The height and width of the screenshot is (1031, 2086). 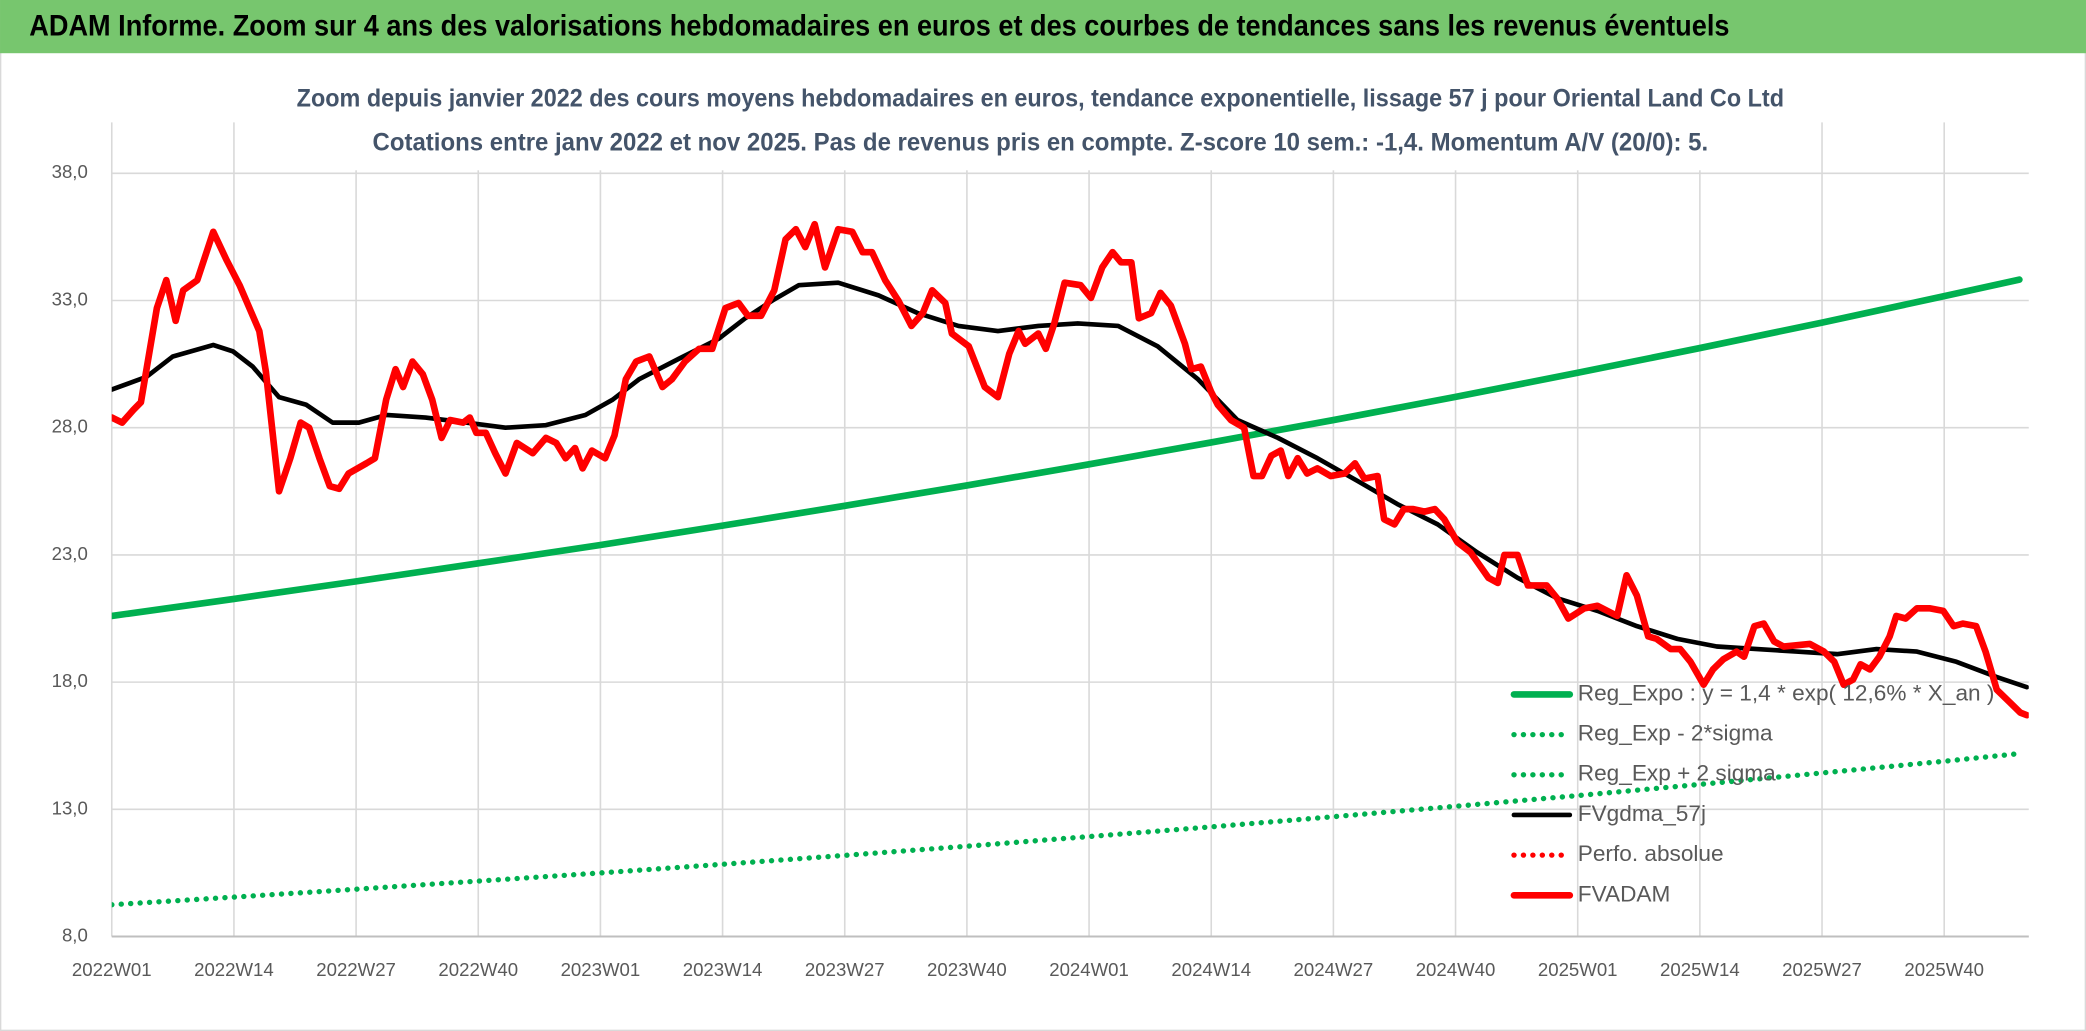 What do you see at coordinates (845, 969) in the screenshot?
I see `x-tick-label: 2023W27` at bounding box center [845, 969].